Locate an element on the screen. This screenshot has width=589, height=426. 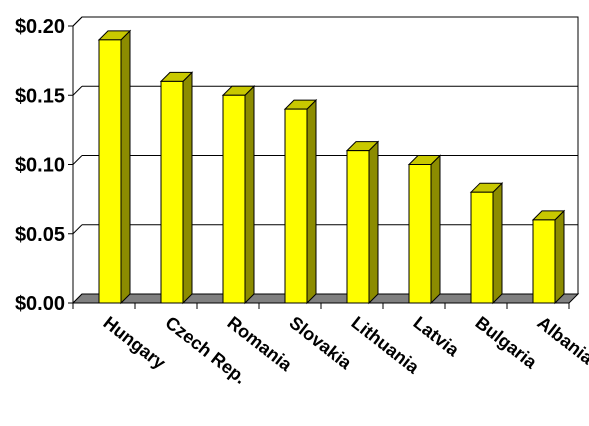
x-tick-label: Albania is located at coordinates (561, 340).